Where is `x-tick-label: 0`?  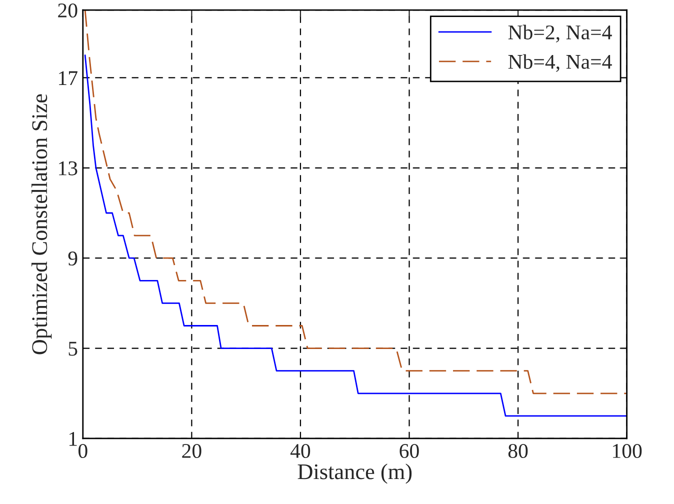 x-tick-label: 0 is located at coordinates (83, 451).